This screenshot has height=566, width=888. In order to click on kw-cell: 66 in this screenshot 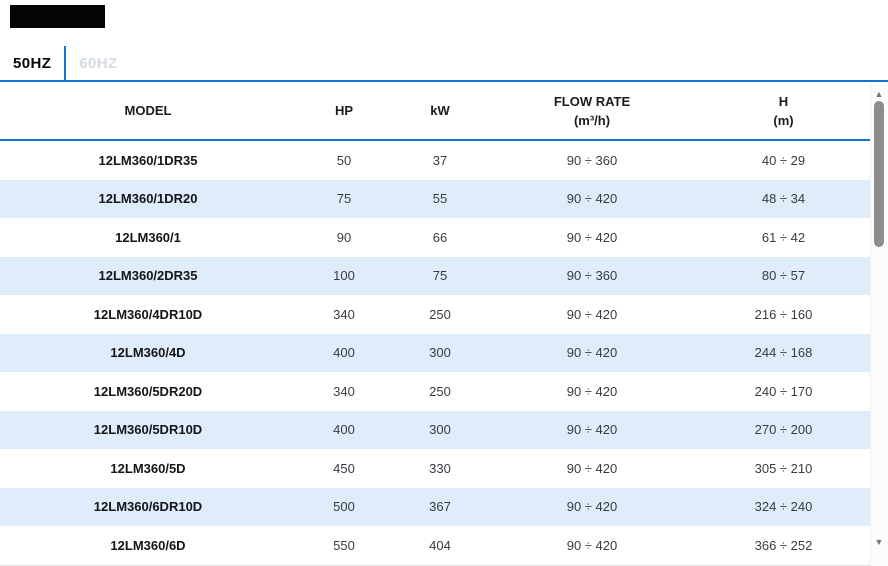, I will do `click(440, 237)`.